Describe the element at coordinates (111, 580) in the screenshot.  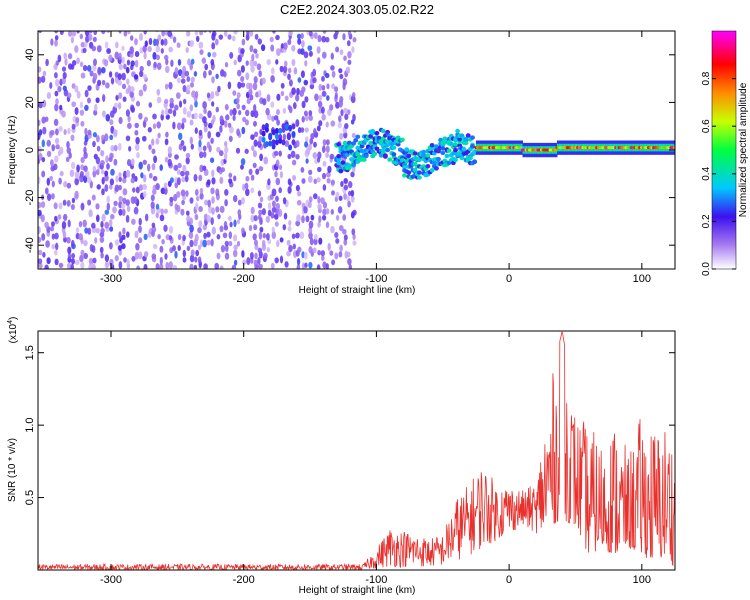
I see `x-tick-label: -300` at that location.